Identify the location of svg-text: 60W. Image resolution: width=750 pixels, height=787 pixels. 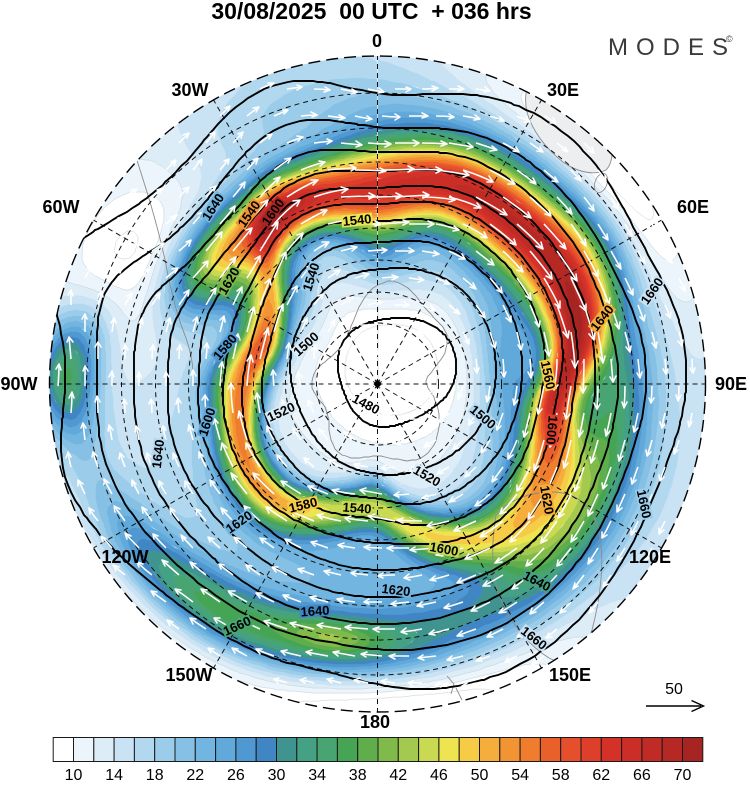
(60, 207).